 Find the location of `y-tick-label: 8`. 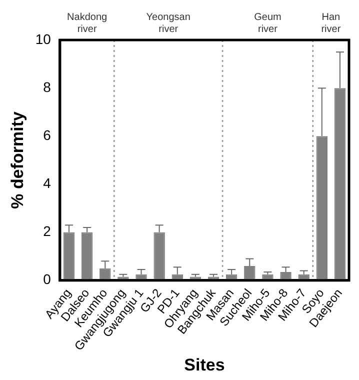

y-tick-label: 8 is located at coordinates (47, 86).